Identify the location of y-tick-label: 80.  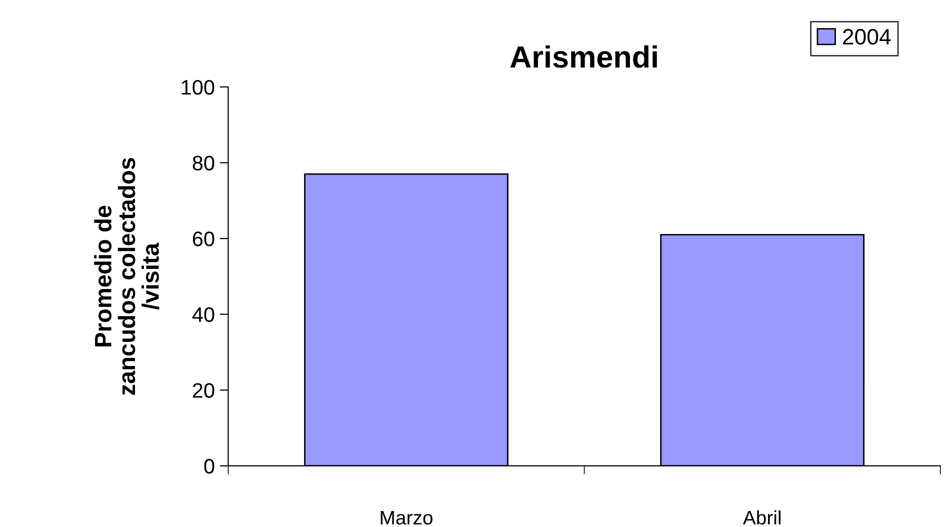
(203, 163).